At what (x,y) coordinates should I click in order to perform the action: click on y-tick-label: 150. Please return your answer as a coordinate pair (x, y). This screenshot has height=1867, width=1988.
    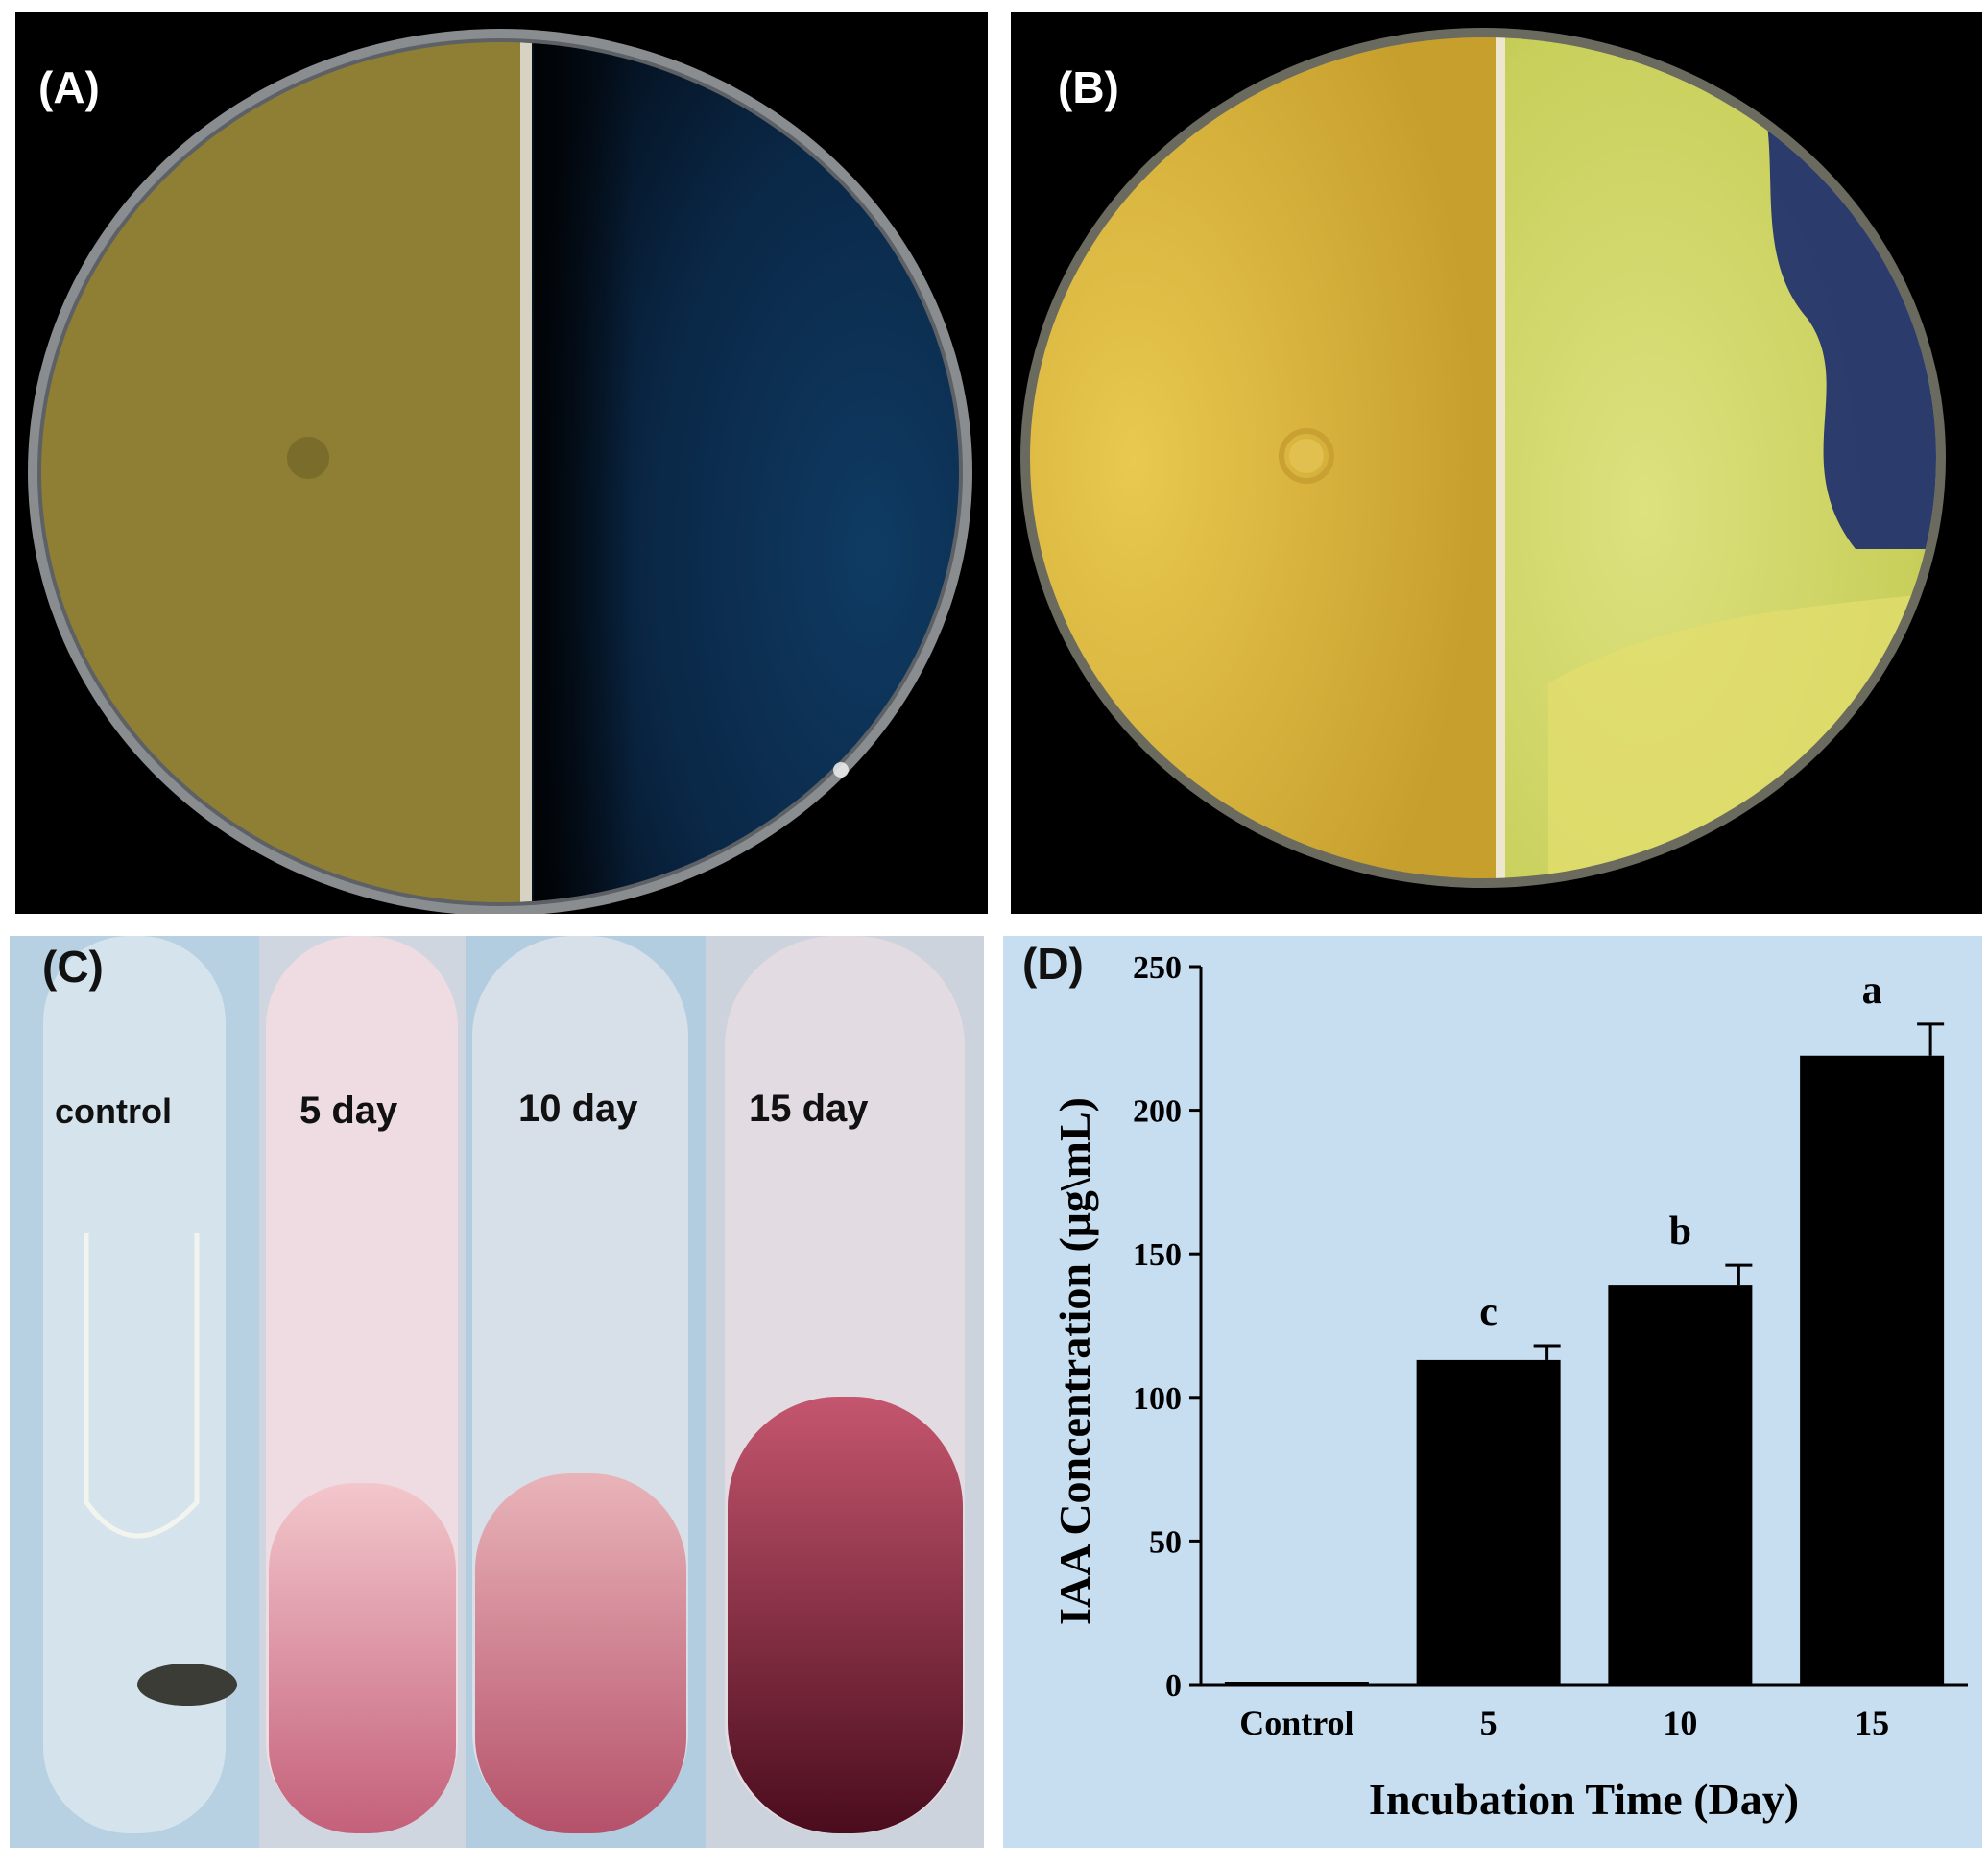
    Looking at the image, I should click on (1158, 1255).